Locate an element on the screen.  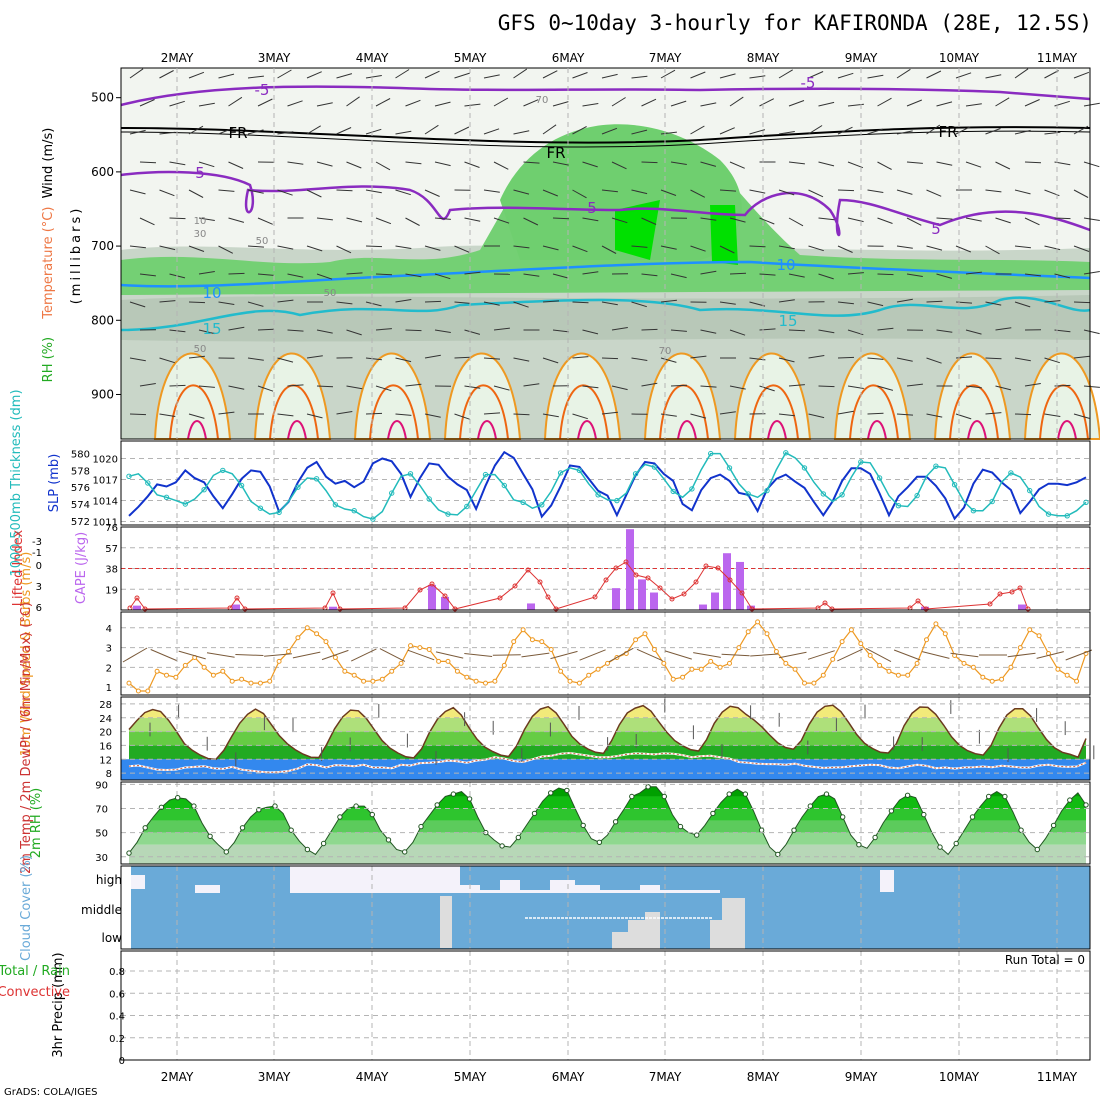
top-day-label: 5MAY is located at coordinates (470, 58).